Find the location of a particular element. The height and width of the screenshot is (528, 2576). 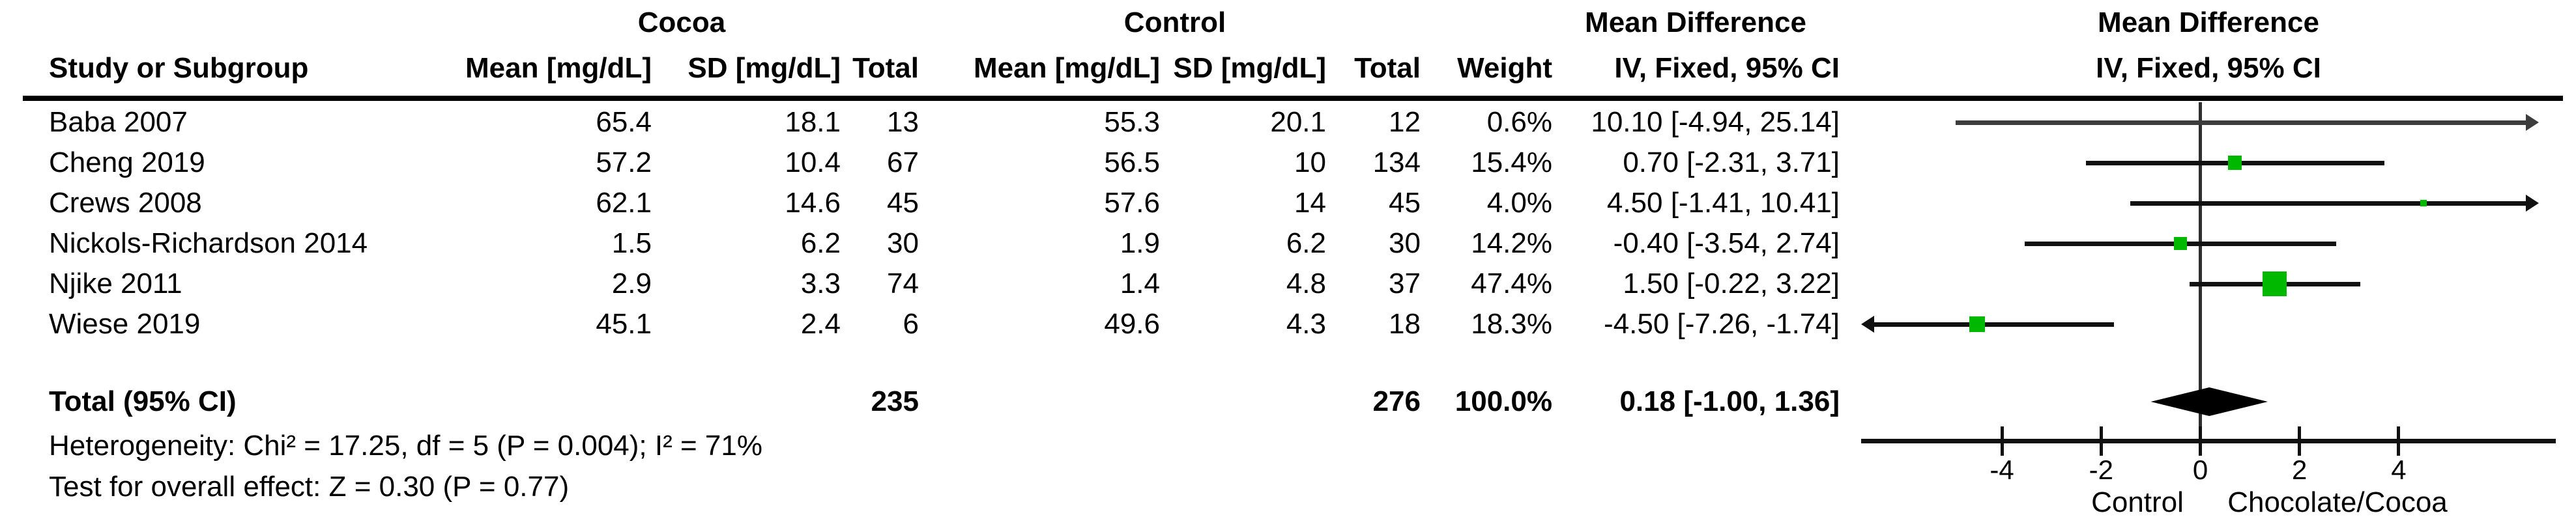

group-header-mean-difference-plot: Mean Difference is located at coordinates (2208, 22).